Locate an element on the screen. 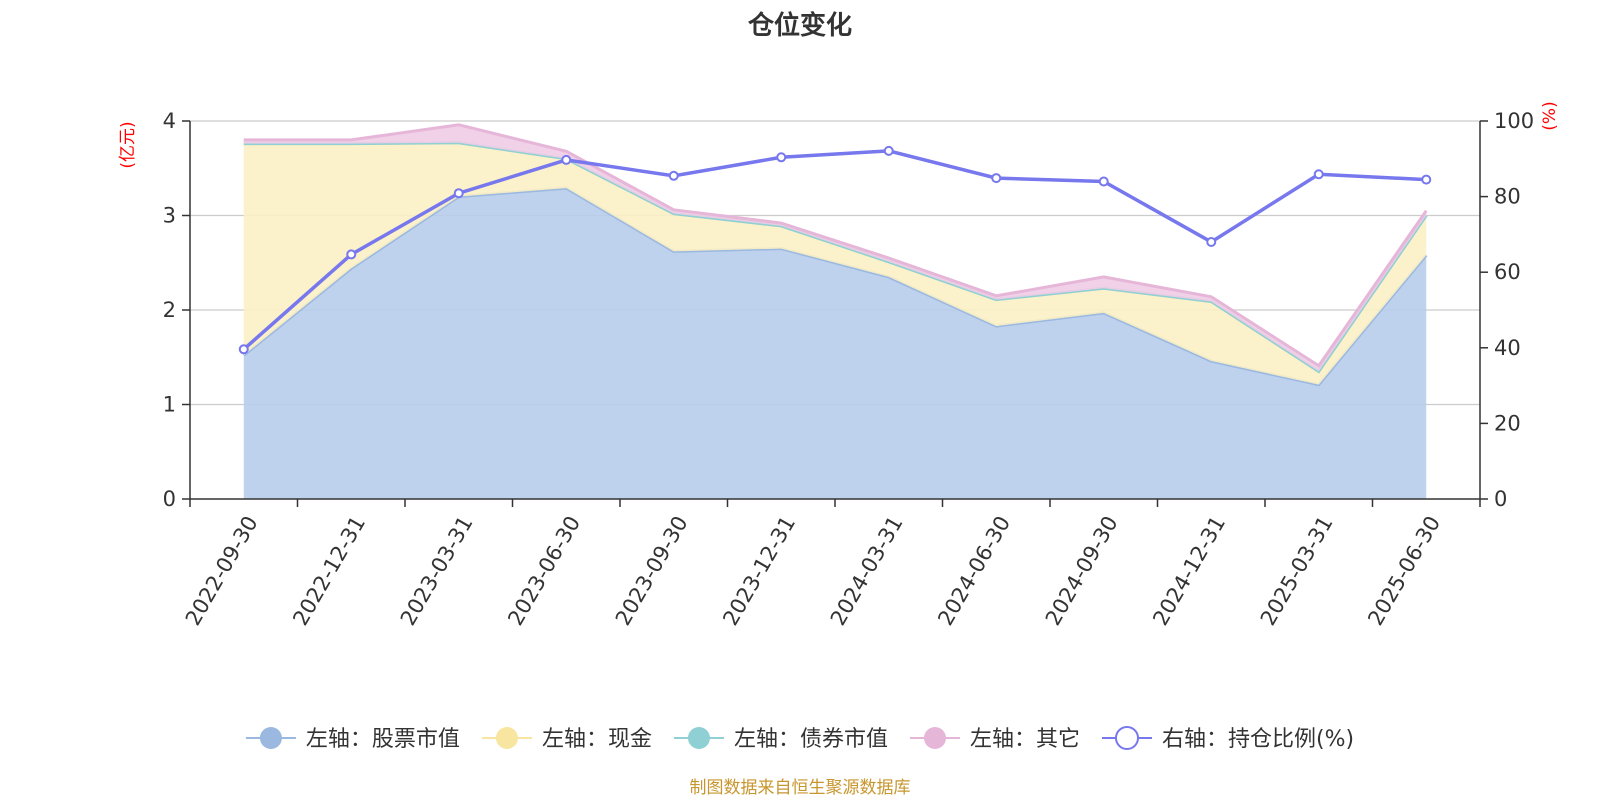 The width and height of the screenshot is (1600, 800). legend-label: 右轴：持仓比例(%) is located at coordinates (1258, 739).